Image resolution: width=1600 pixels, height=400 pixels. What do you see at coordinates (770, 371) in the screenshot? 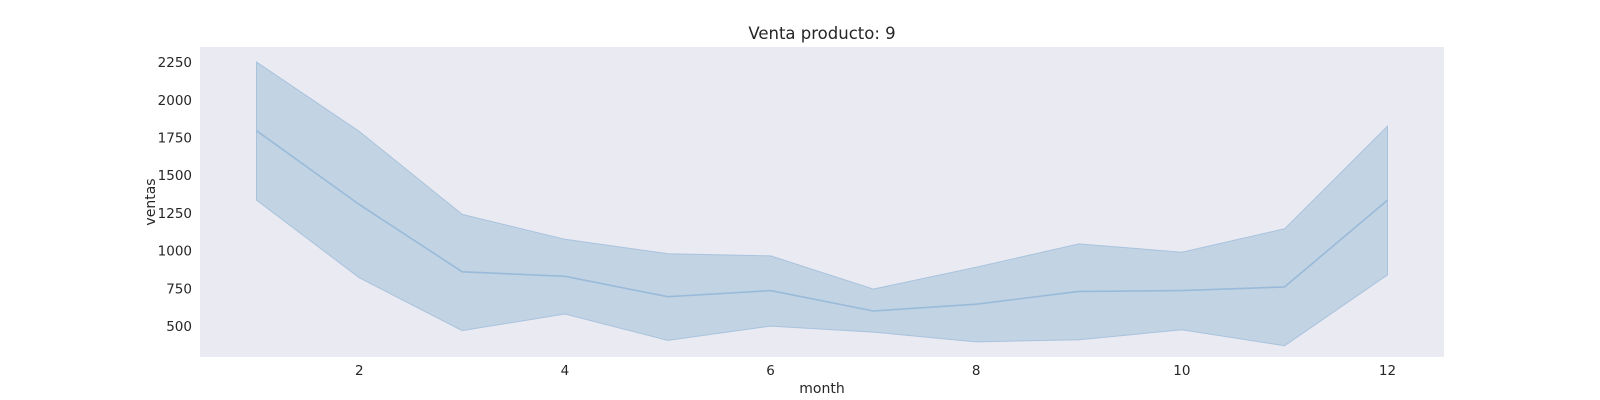
I see `x-tick-label: 6` at bounding box center [770, 371].